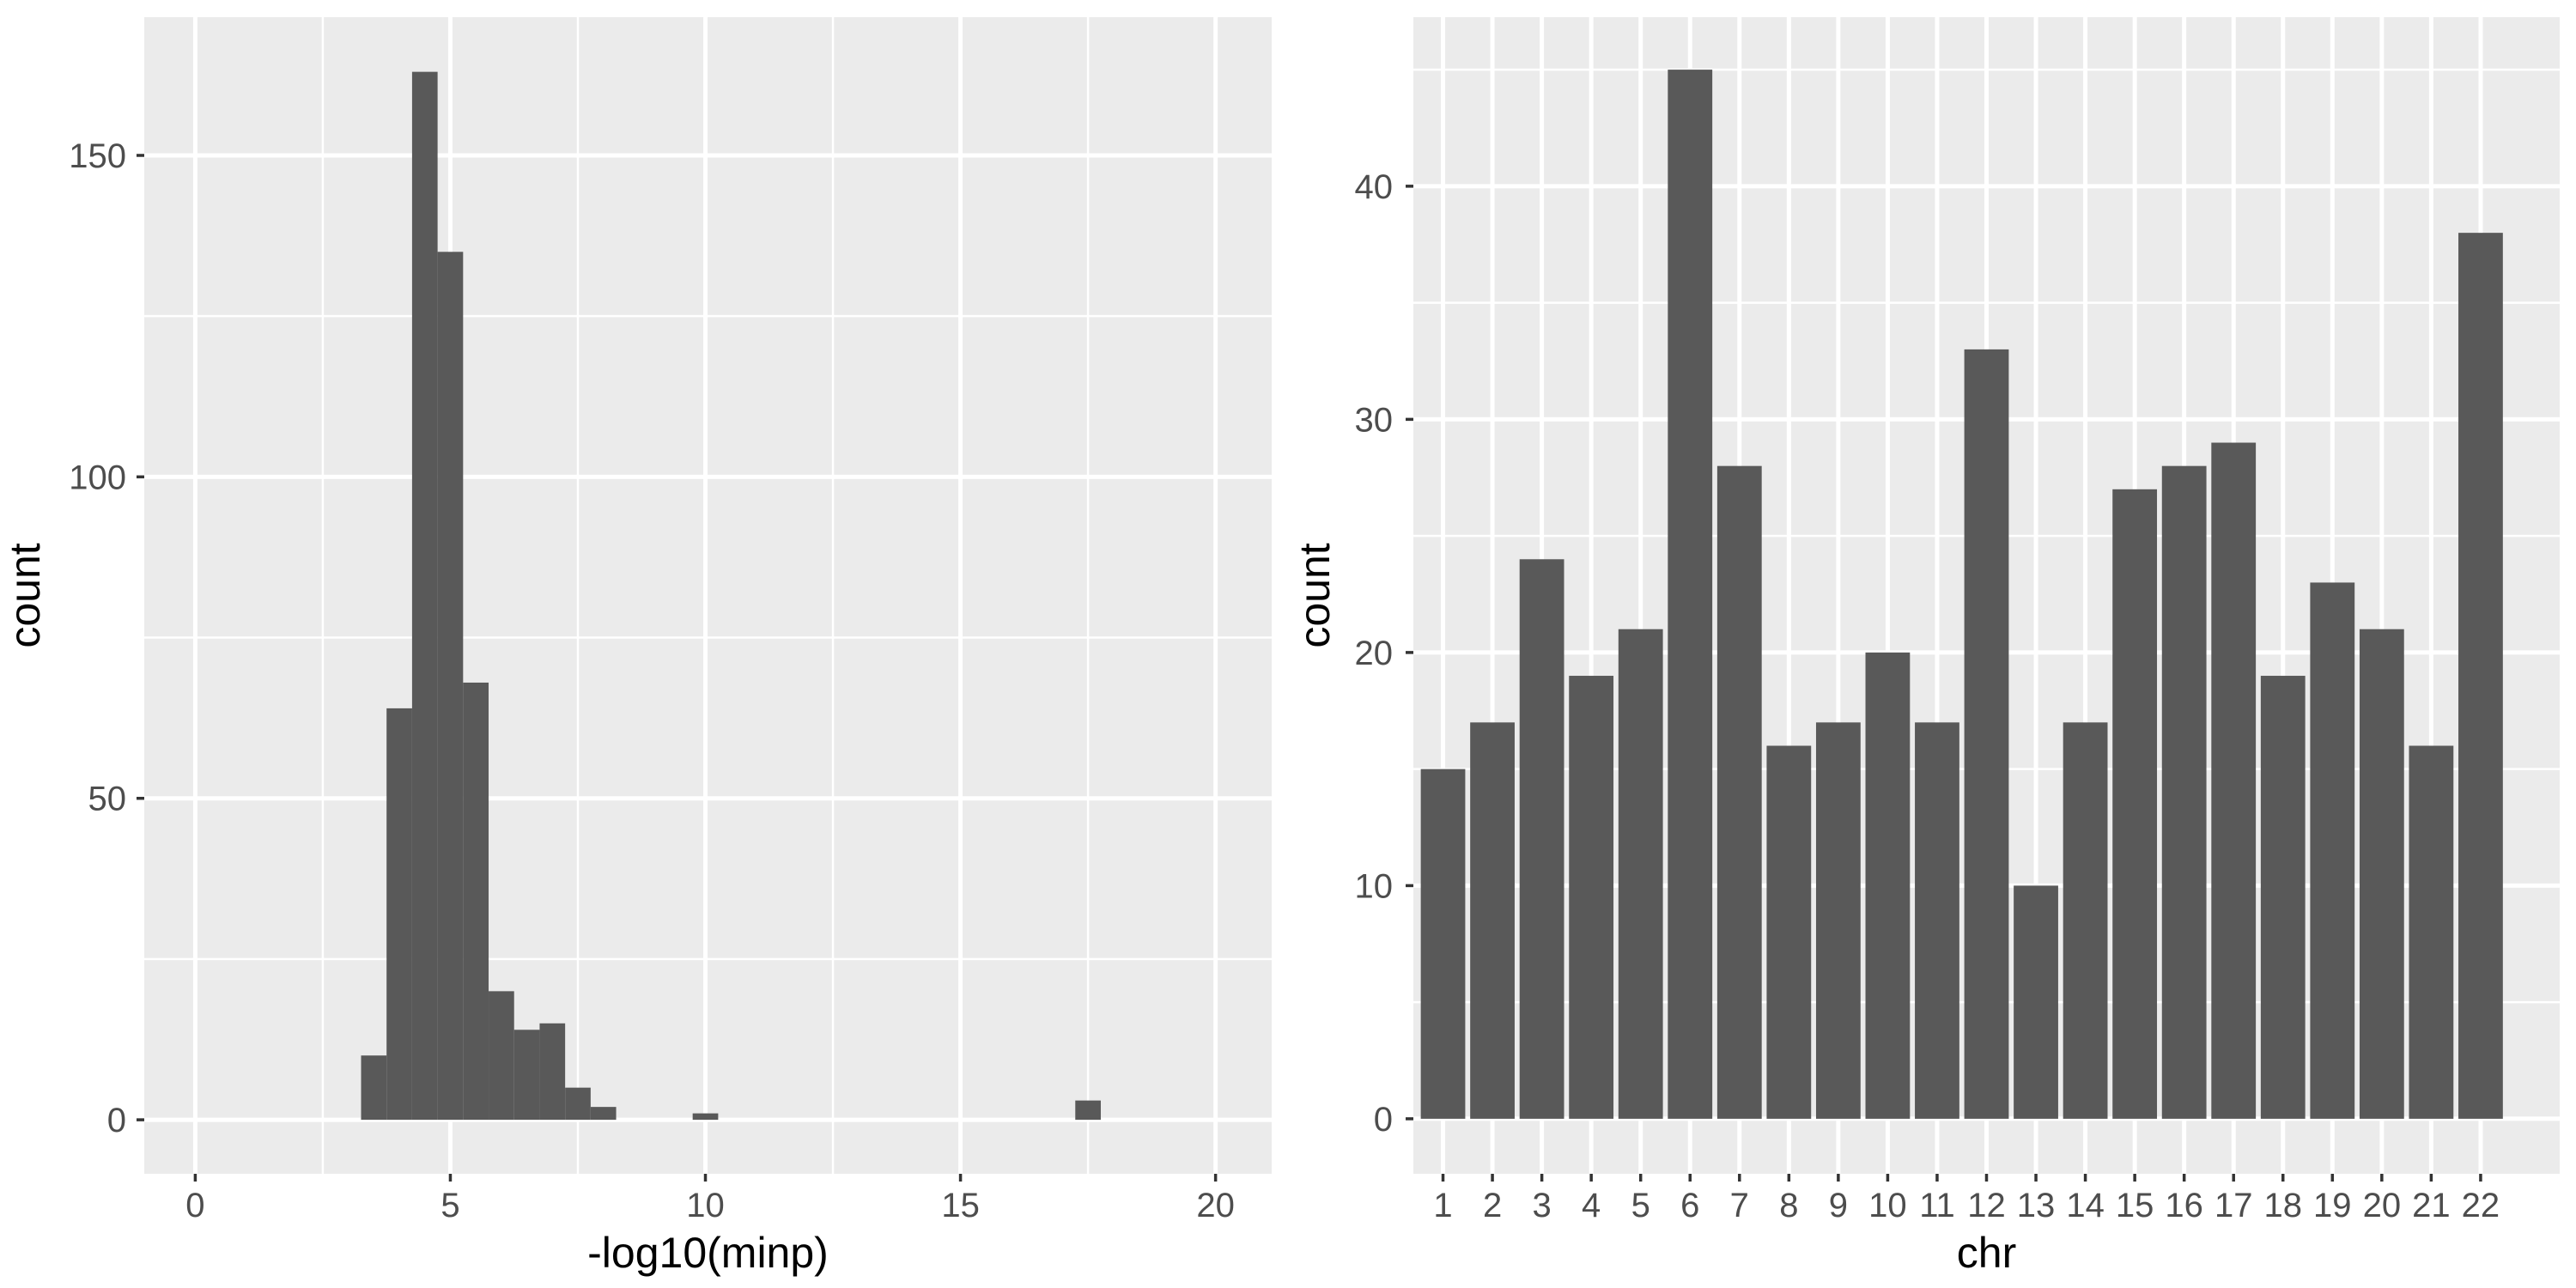  Describe the element at coordinates (1374, 420) in the screenshot. I see `y-tick-label: 30` at that location.